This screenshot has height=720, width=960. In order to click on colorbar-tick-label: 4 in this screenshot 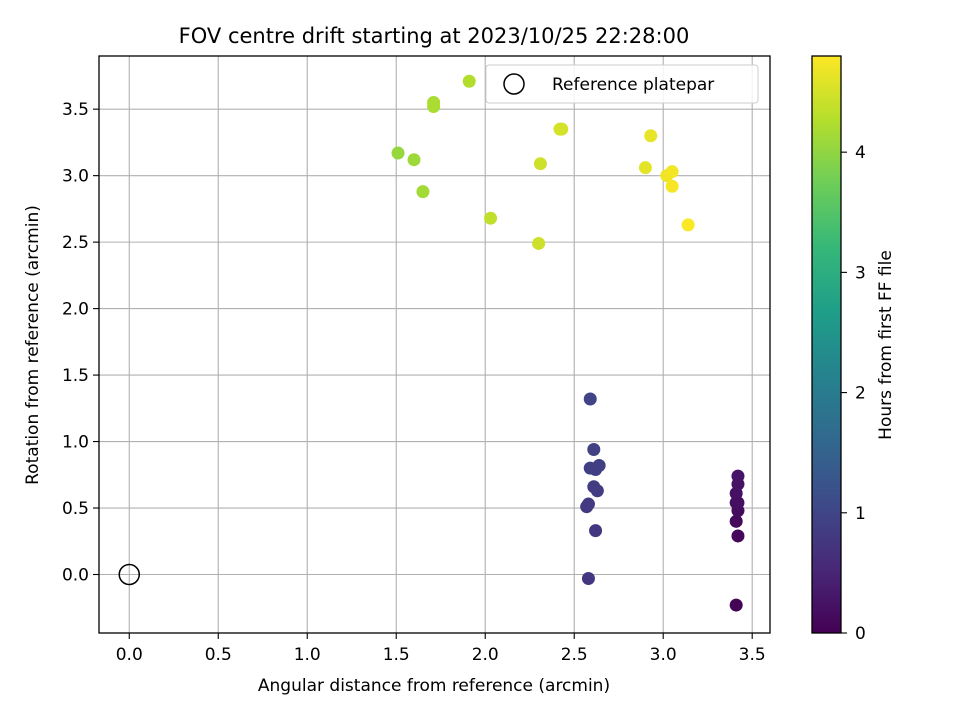, I will do `click(860, 153)`.